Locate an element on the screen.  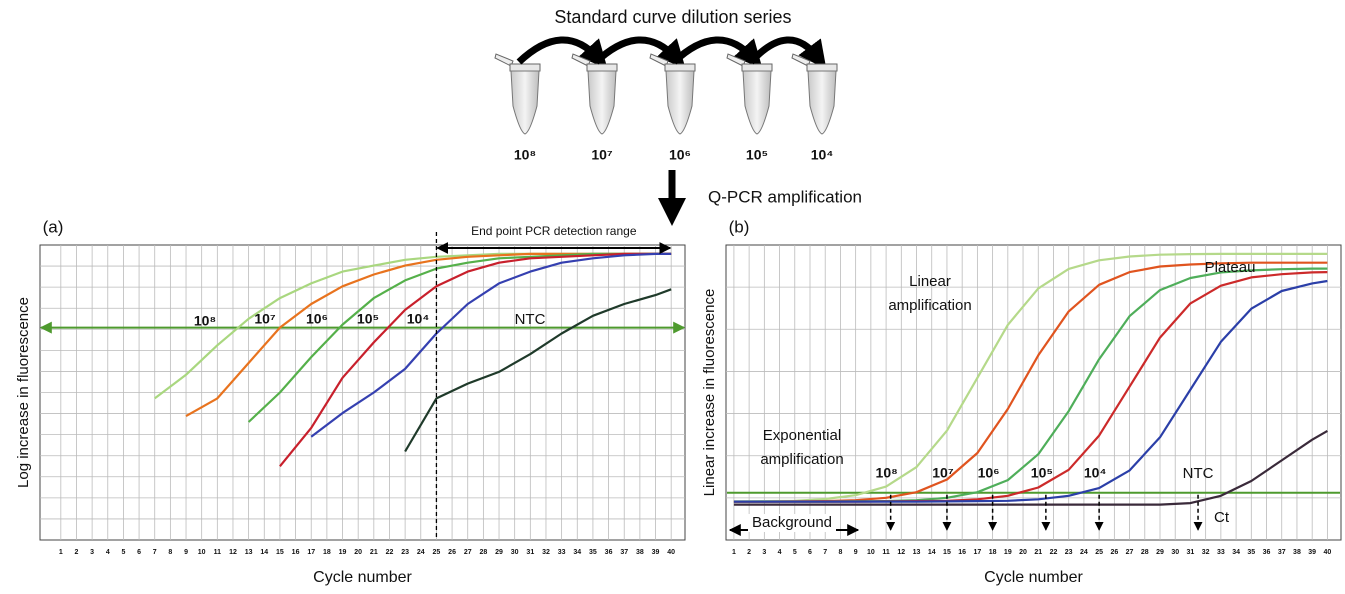
tube-label: 10⁸ is located at coordinates (525, 155).